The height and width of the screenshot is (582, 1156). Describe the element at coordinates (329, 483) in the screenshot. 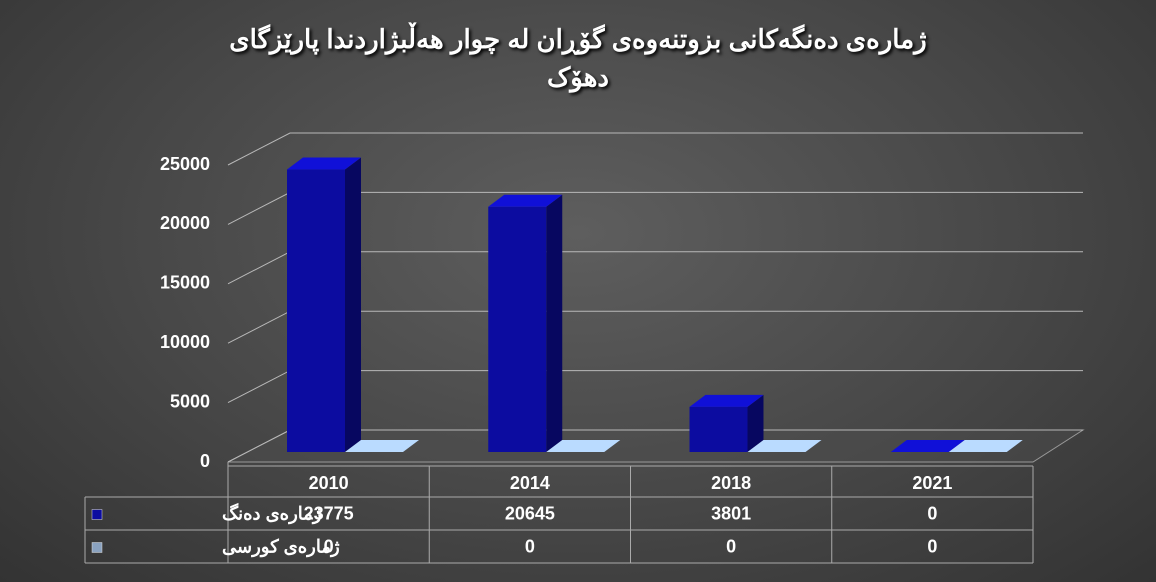

I see `x-tick-label: 2010` at that location.